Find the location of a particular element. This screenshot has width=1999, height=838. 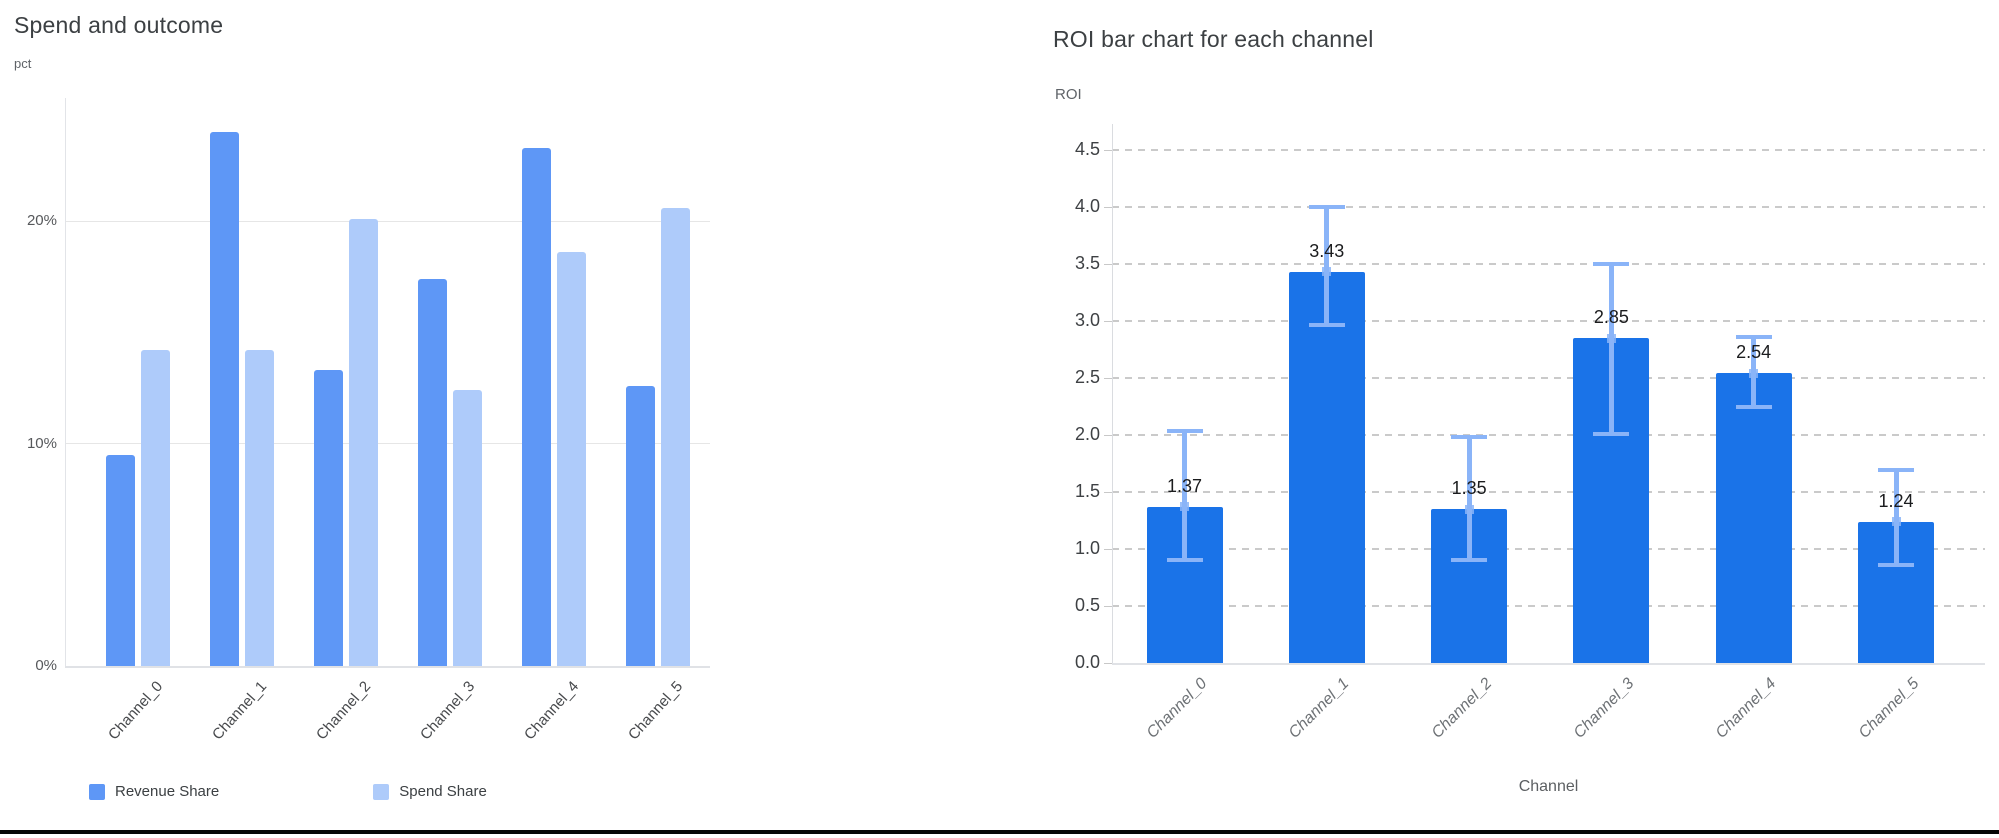

value-label-channel_4: 2.54 is located at coordinates (1754, 352).